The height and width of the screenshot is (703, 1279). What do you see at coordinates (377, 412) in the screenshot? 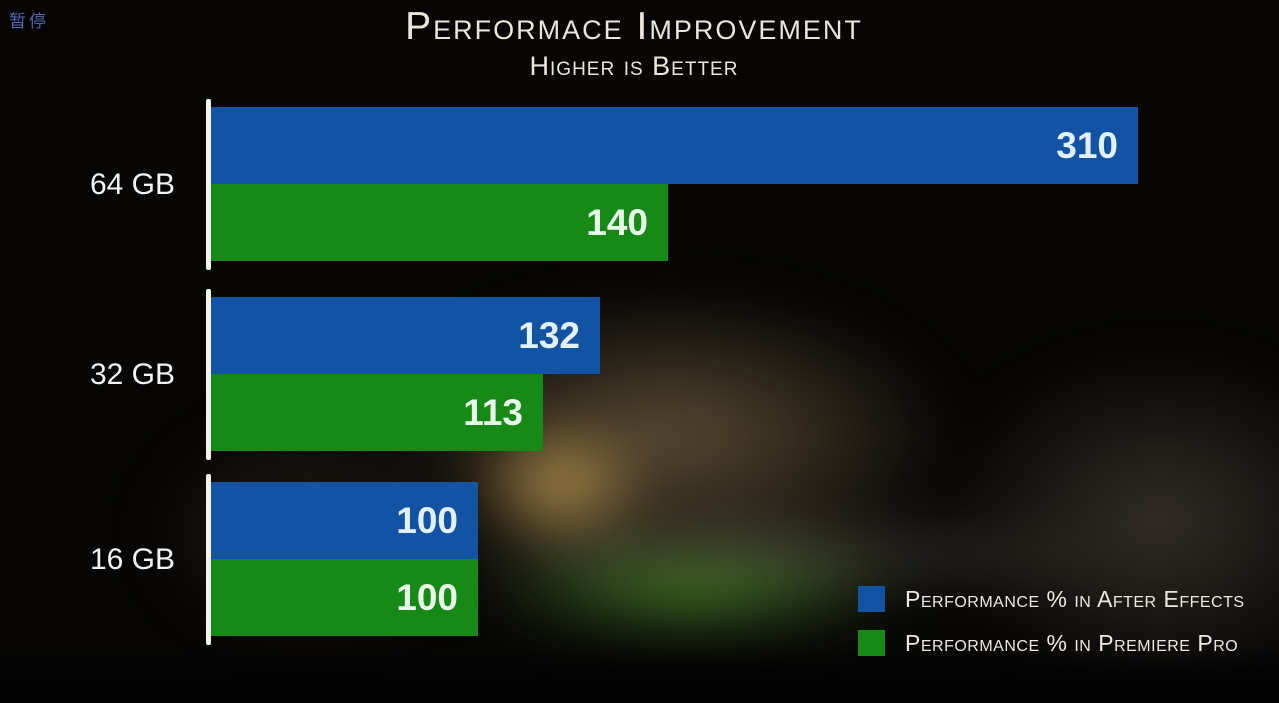
I see `bar-premiere-pro-32gb: 113` at bounding box center [377, 412].